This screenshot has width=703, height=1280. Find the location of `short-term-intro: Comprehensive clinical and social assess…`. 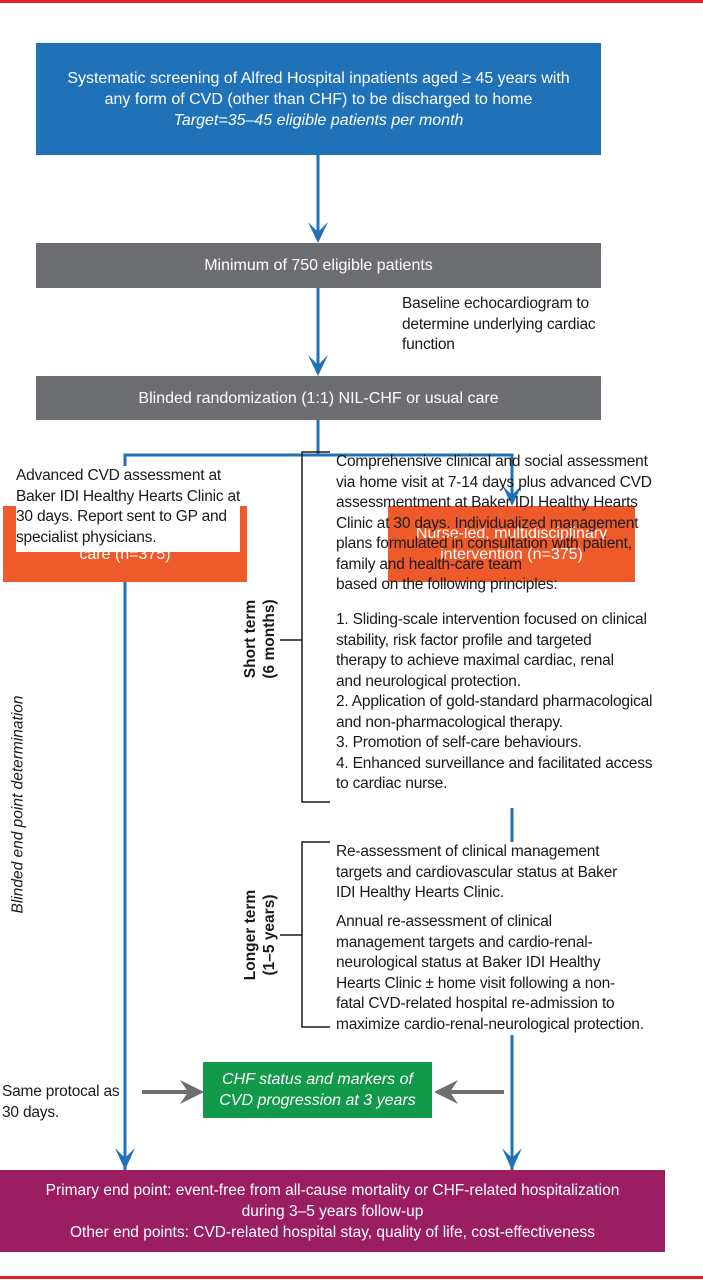

short-term-intro: Comprehensive clinical and social assess… is located at coordinates (494, 523).